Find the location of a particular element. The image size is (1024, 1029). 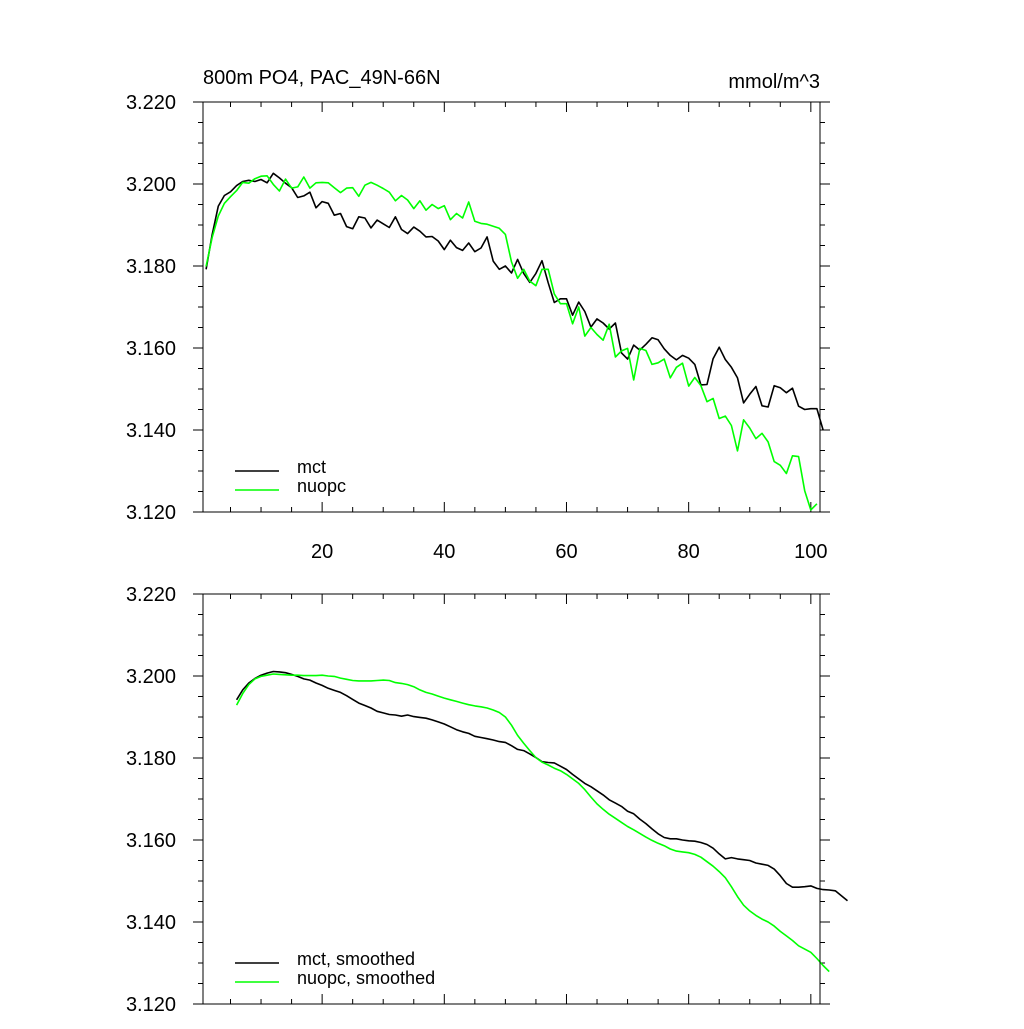

legend-label: nuopc is located at coordinates (321, 486).